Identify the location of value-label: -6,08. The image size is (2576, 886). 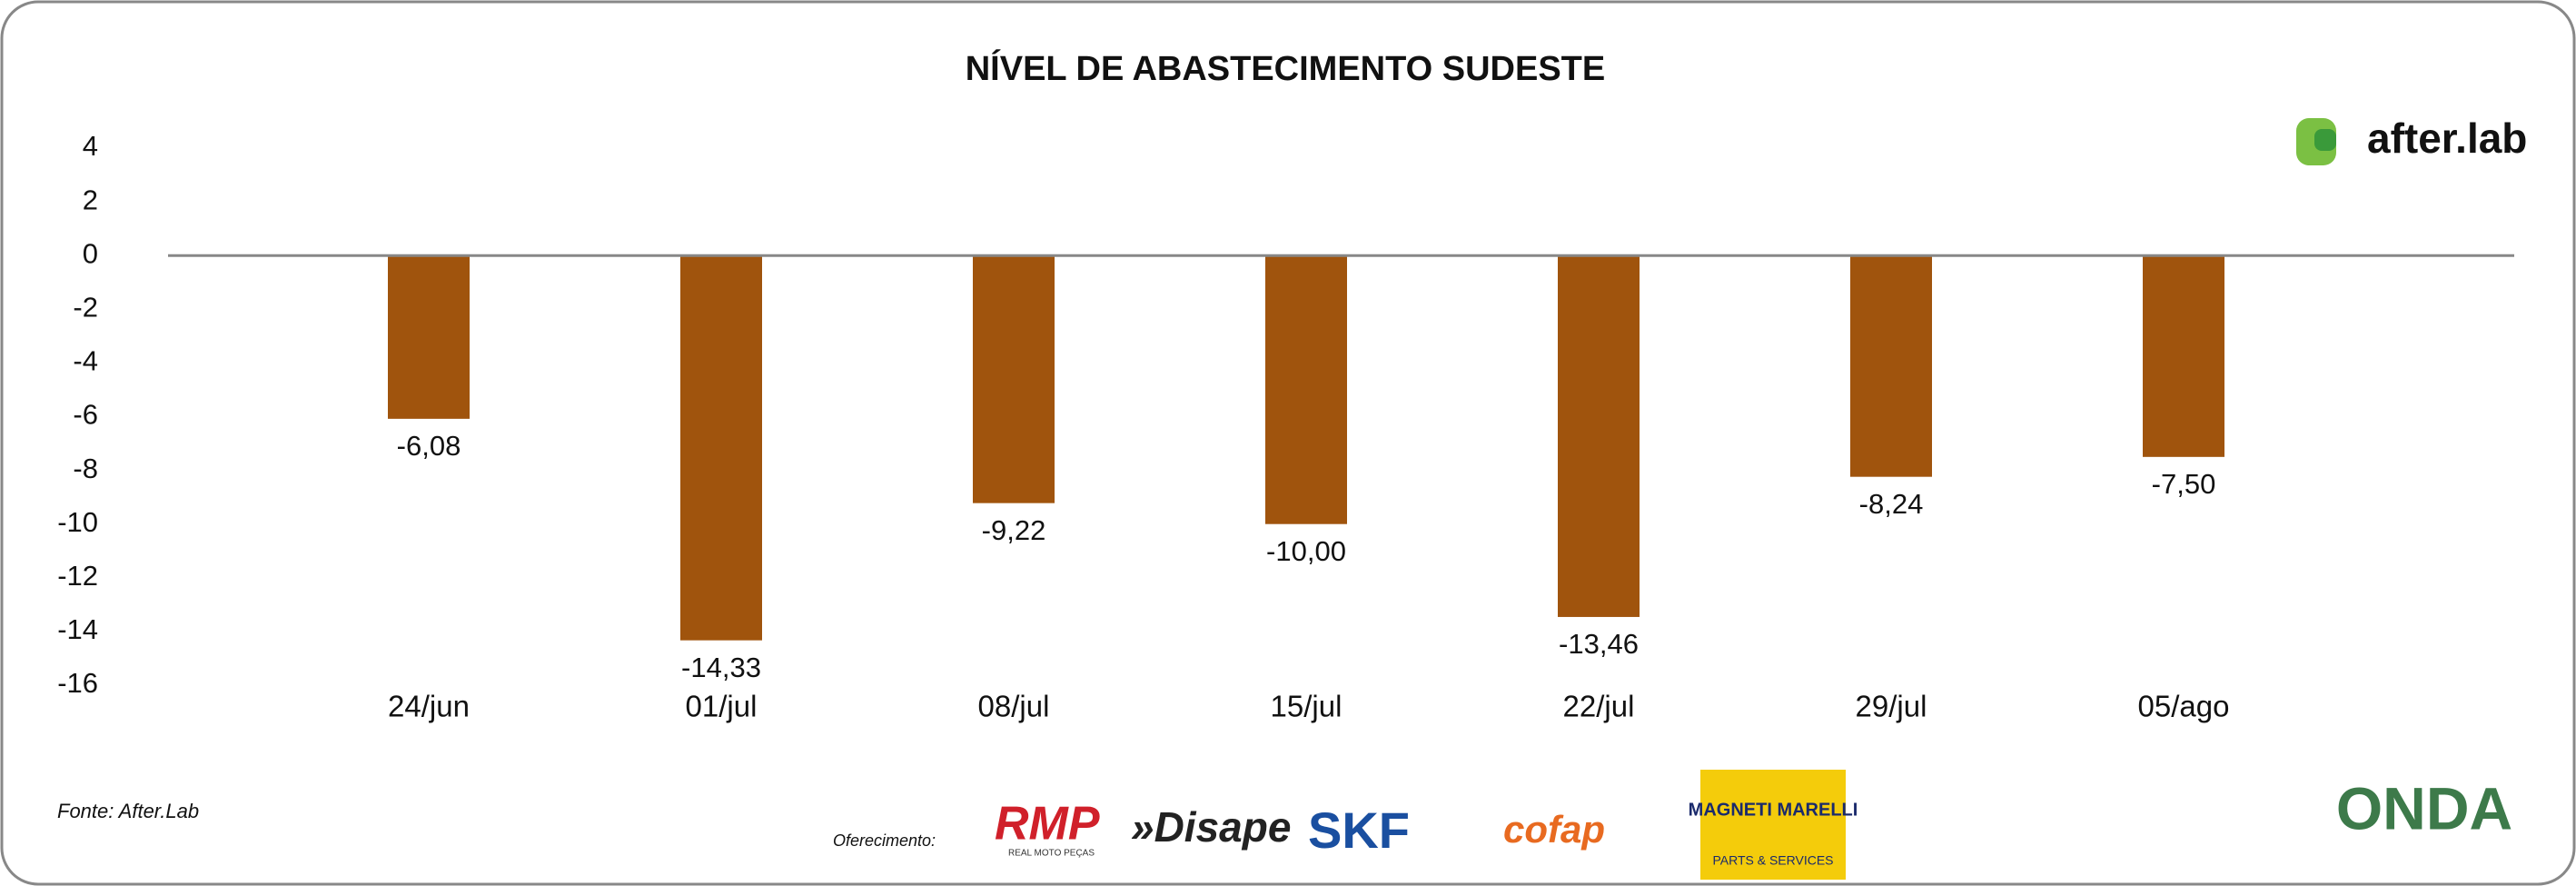
(429, 446).